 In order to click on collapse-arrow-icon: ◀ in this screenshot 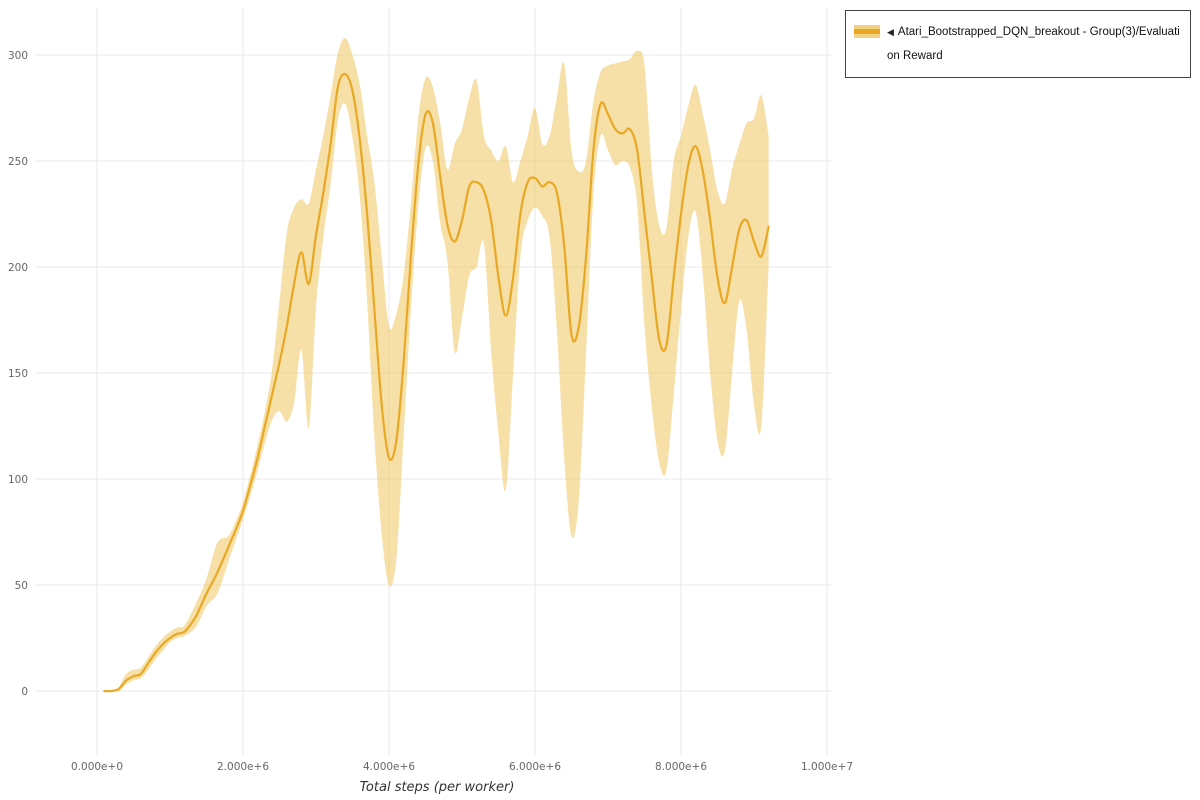, I will do `click(890, 32)`.